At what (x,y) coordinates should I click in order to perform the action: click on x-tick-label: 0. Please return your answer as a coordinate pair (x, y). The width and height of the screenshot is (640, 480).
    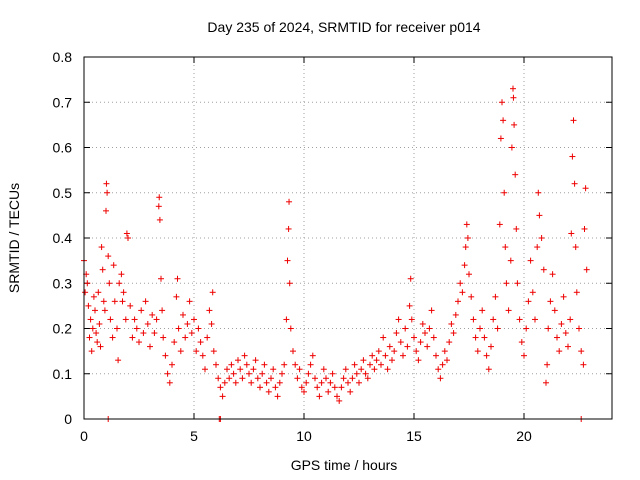
    Looking at the image, I should click on (84, 436).